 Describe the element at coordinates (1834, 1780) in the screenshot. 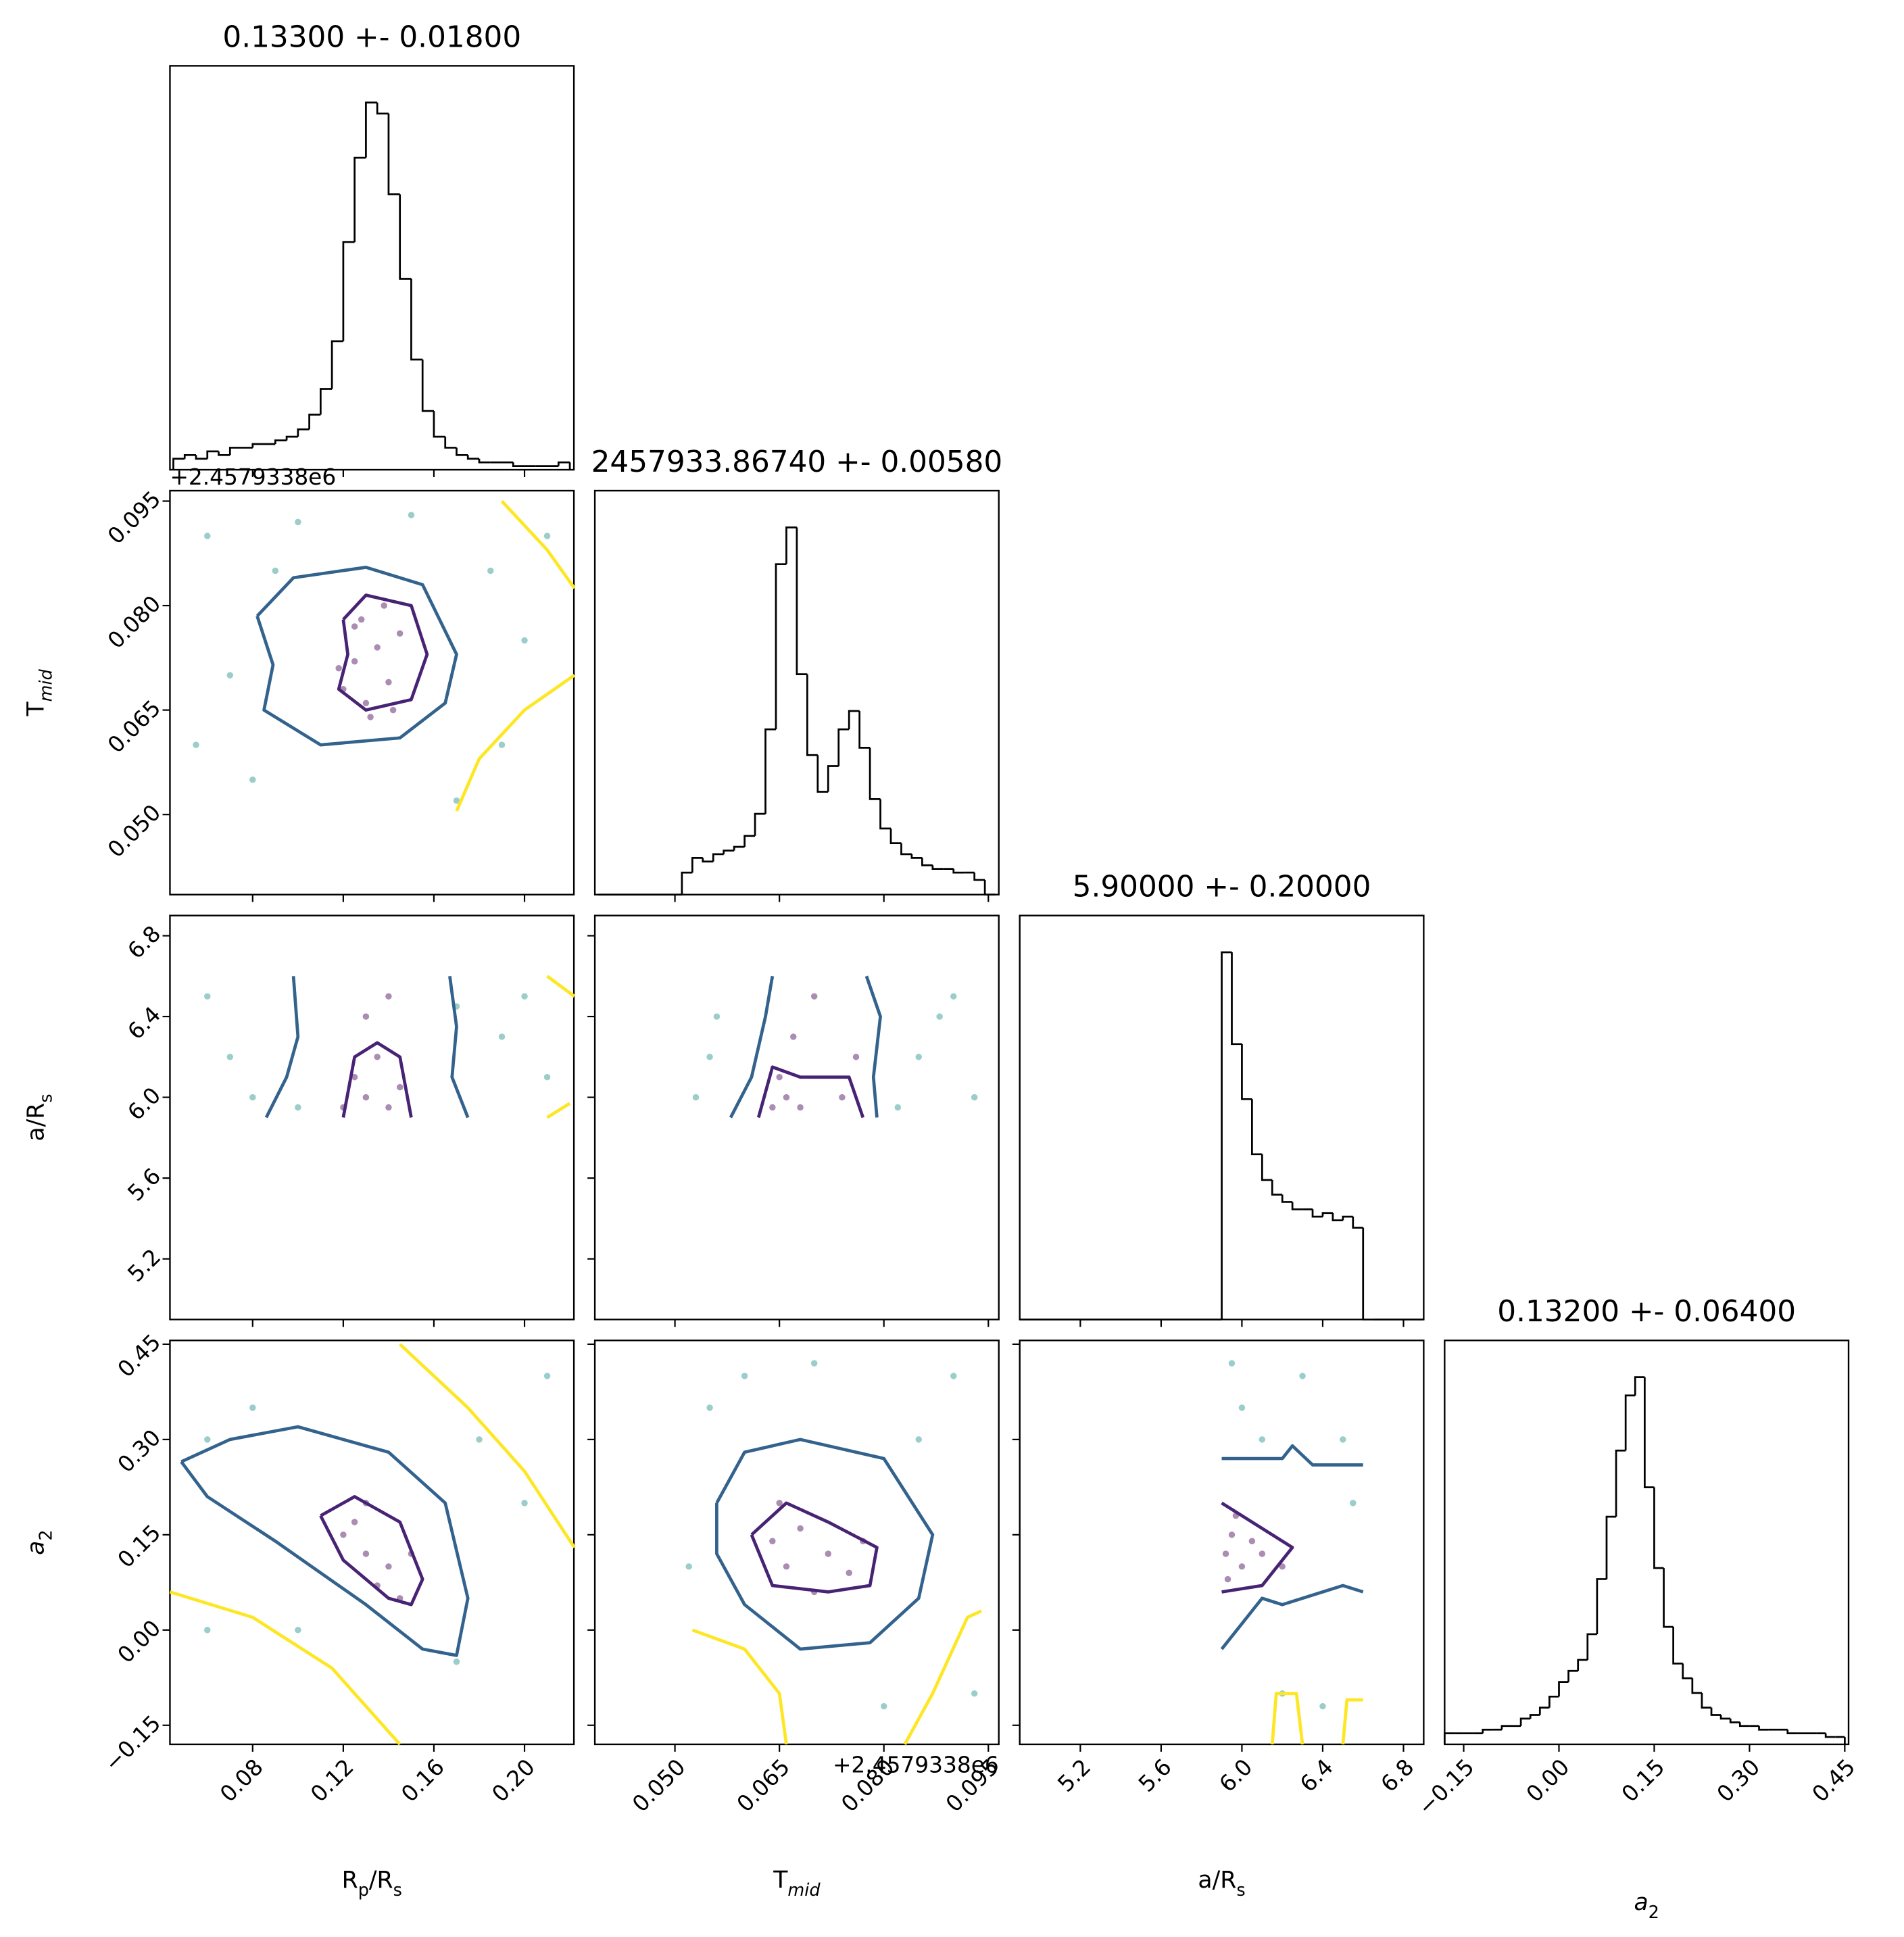

I see `x-tick-label: 0.45` at that location.